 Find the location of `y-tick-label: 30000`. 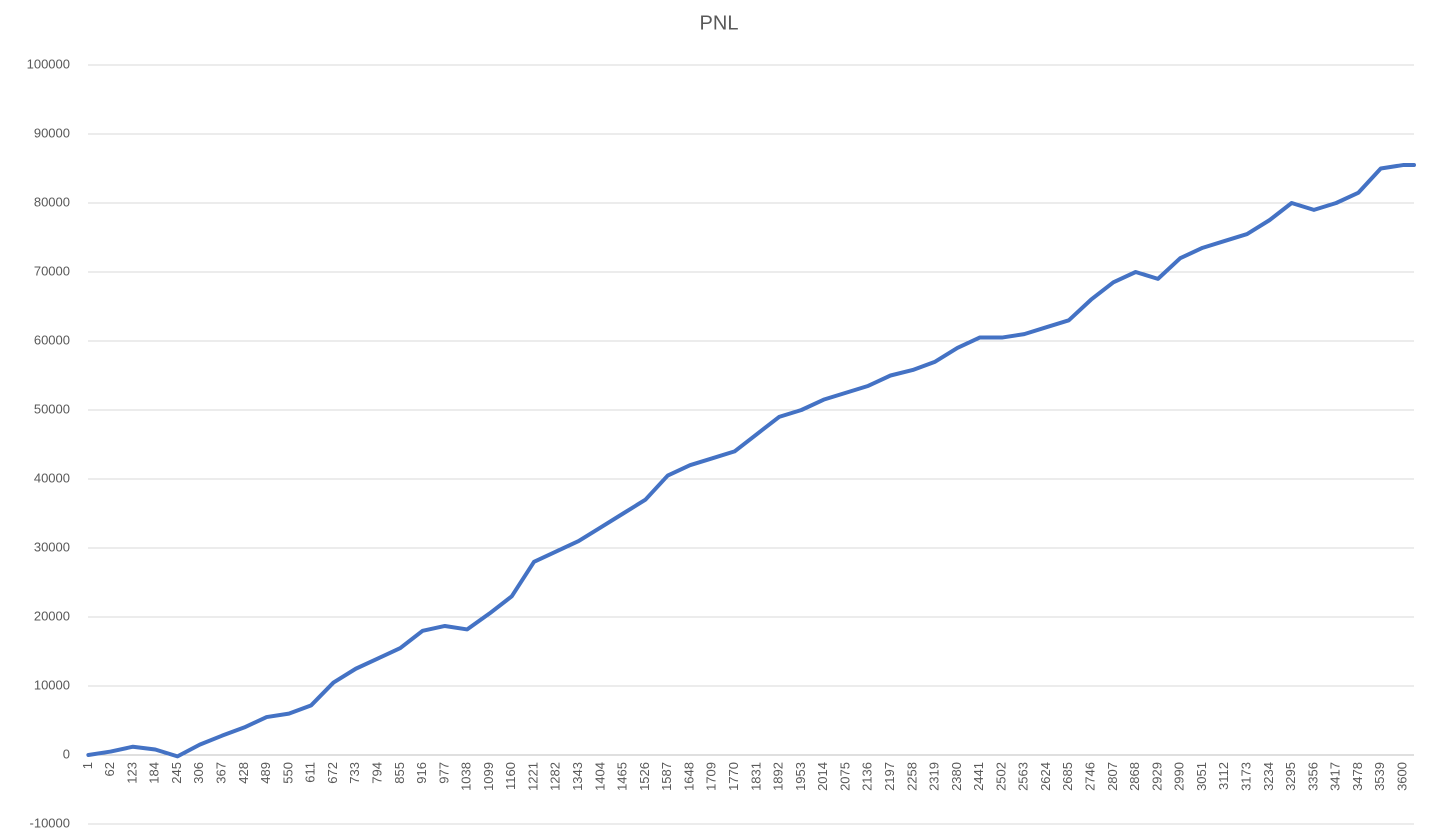

y-tick-label: 30000 is located at coordinates (52, 546).